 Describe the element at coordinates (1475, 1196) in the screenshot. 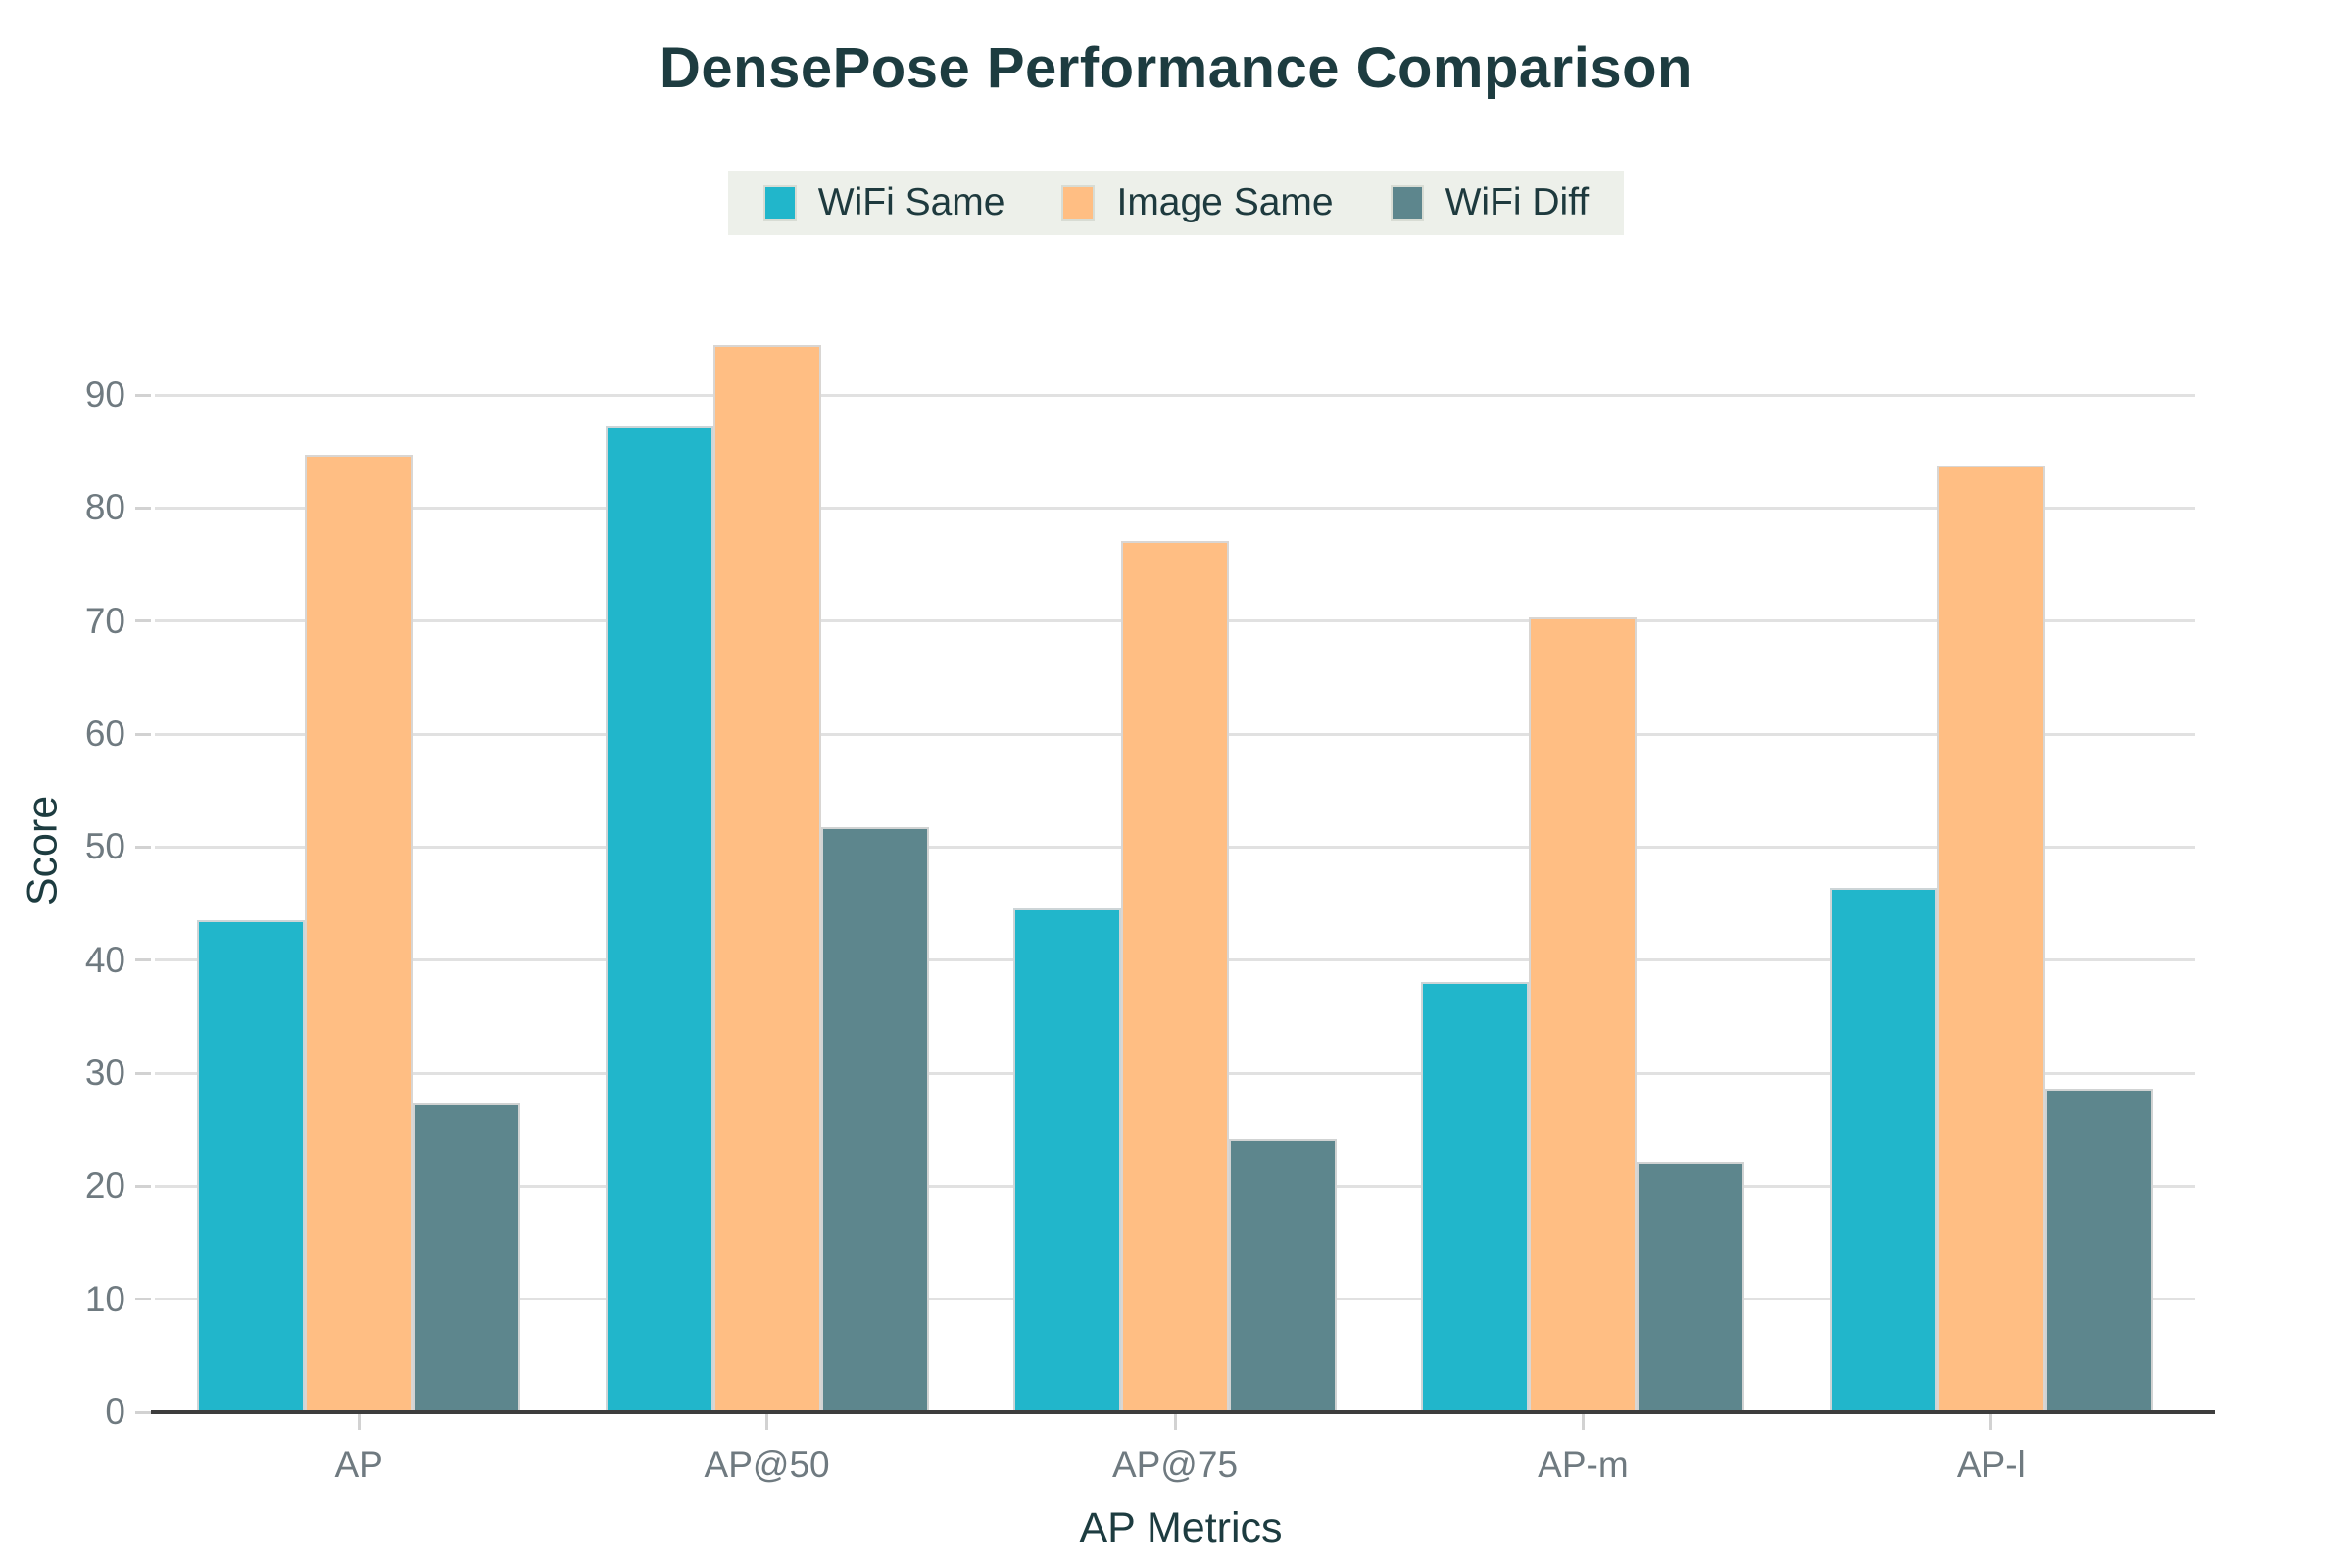

I see `bar-wifi-same-ap-m` at that location.